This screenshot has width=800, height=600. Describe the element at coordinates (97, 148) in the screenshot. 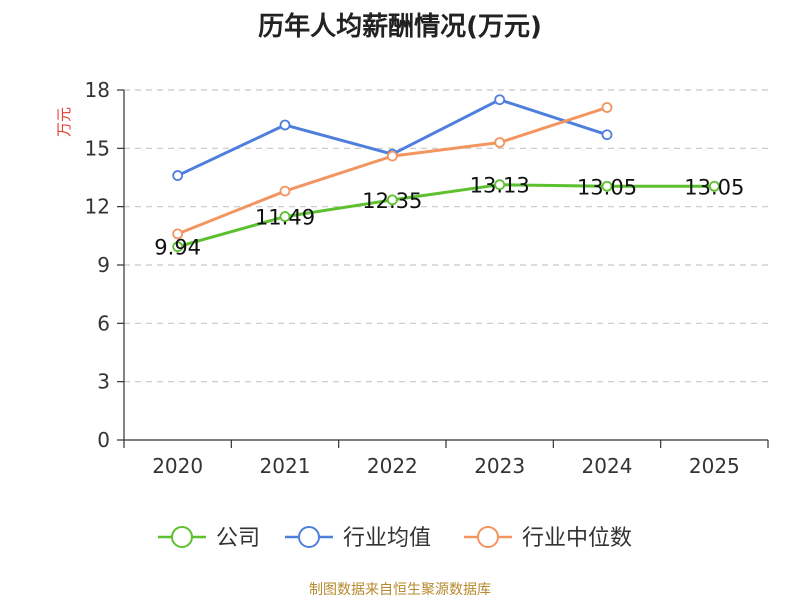

I see `y-tick-label: 15` at that location.